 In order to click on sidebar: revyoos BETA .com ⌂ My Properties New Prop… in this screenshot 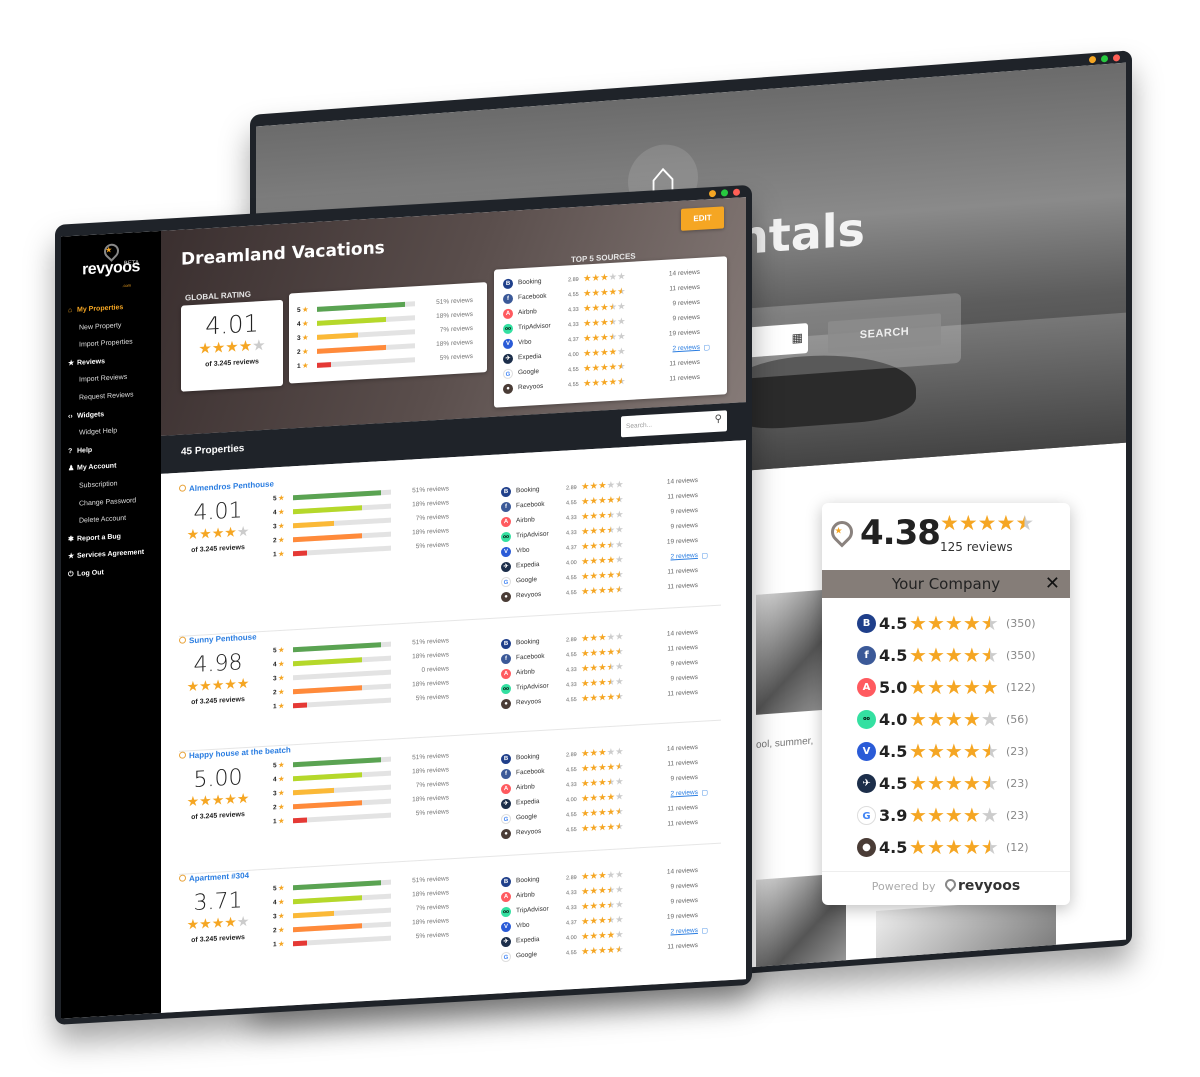, I will do `click(111, 624)`.